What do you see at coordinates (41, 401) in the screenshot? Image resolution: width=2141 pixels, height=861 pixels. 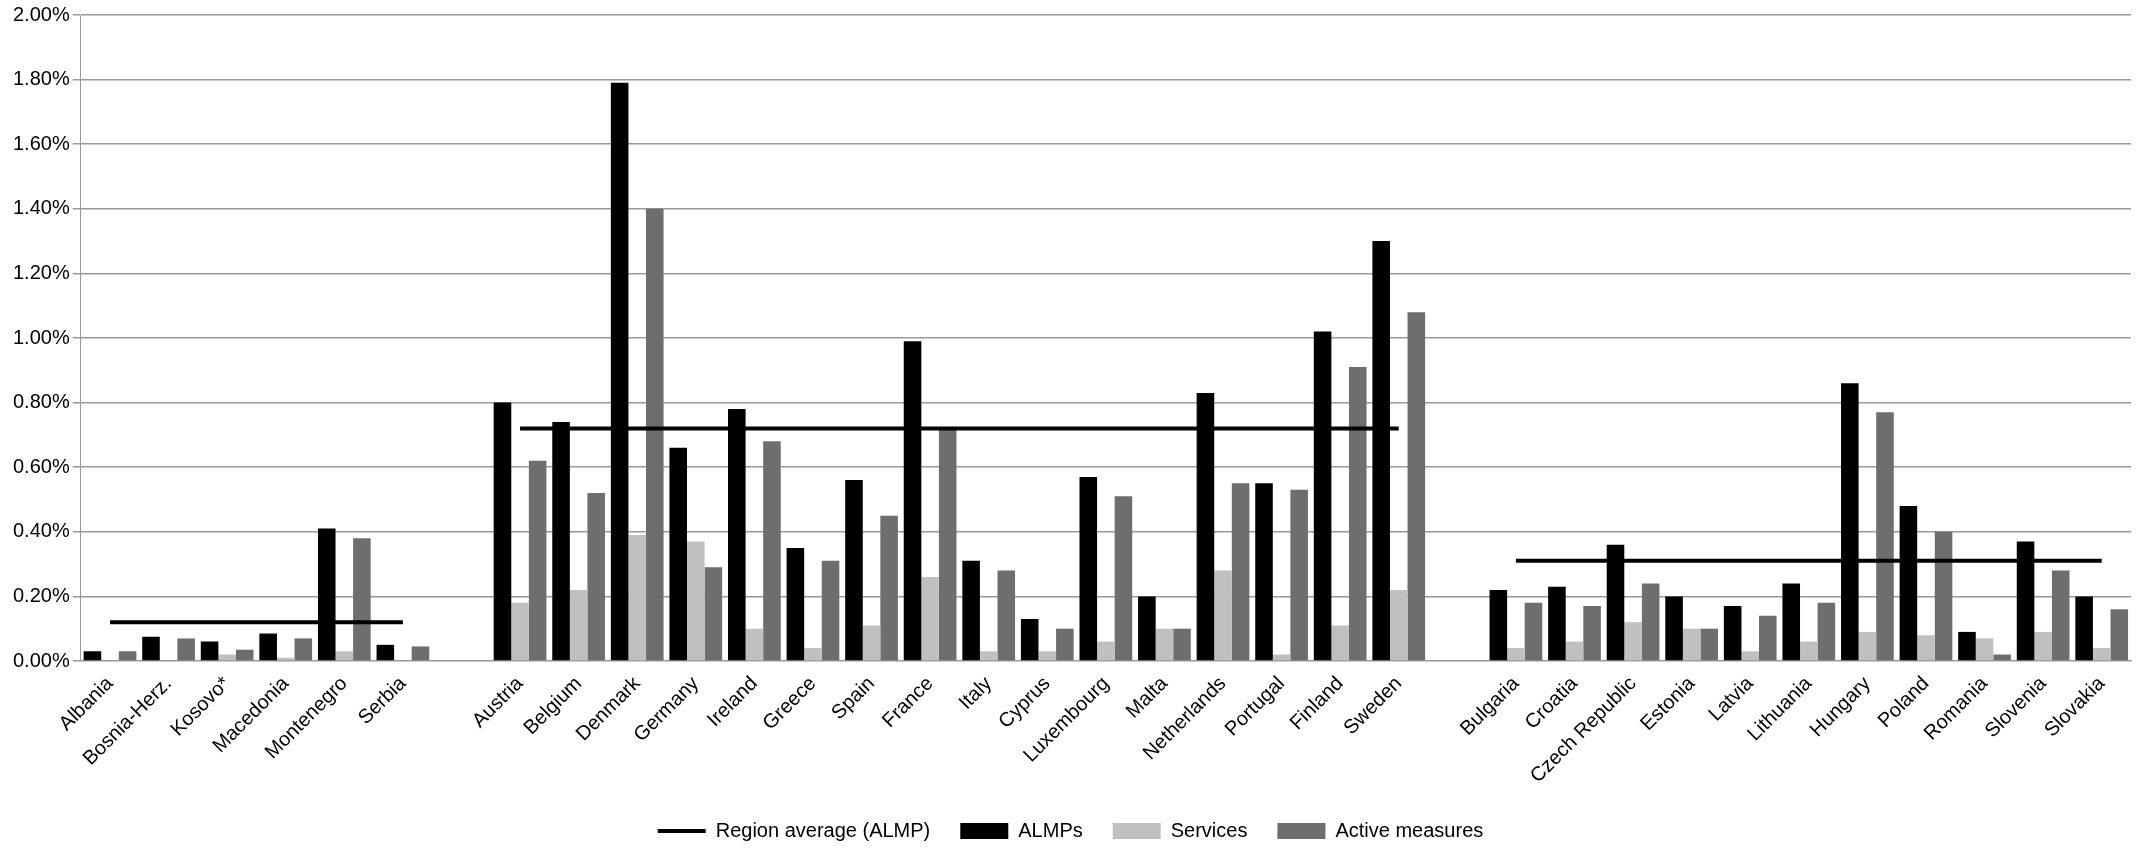 I see `y-tick-label: 0.80%` at bounding box center [41, 401].